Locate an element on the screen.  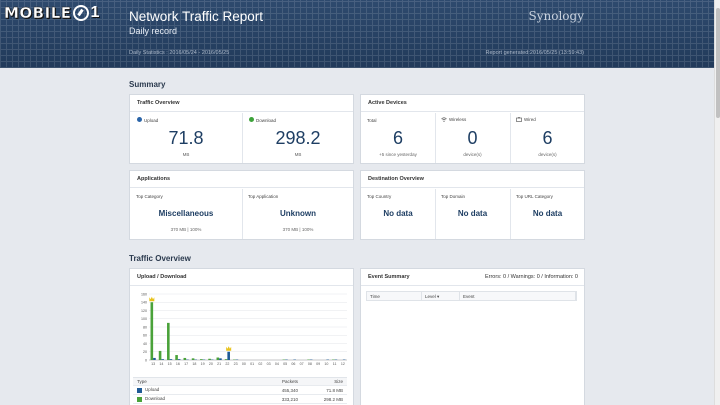
x-tick-label: 14 is located at coordinates (161, 364).